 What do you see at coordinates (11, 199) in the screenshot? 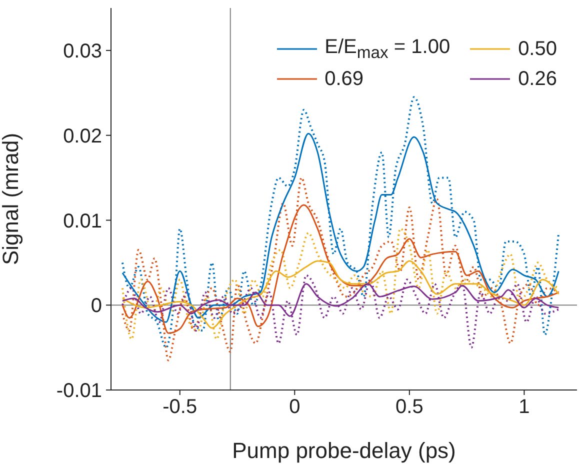
I see `y-axis-title: Signal (mrad)` at bounding box center [11, 199].